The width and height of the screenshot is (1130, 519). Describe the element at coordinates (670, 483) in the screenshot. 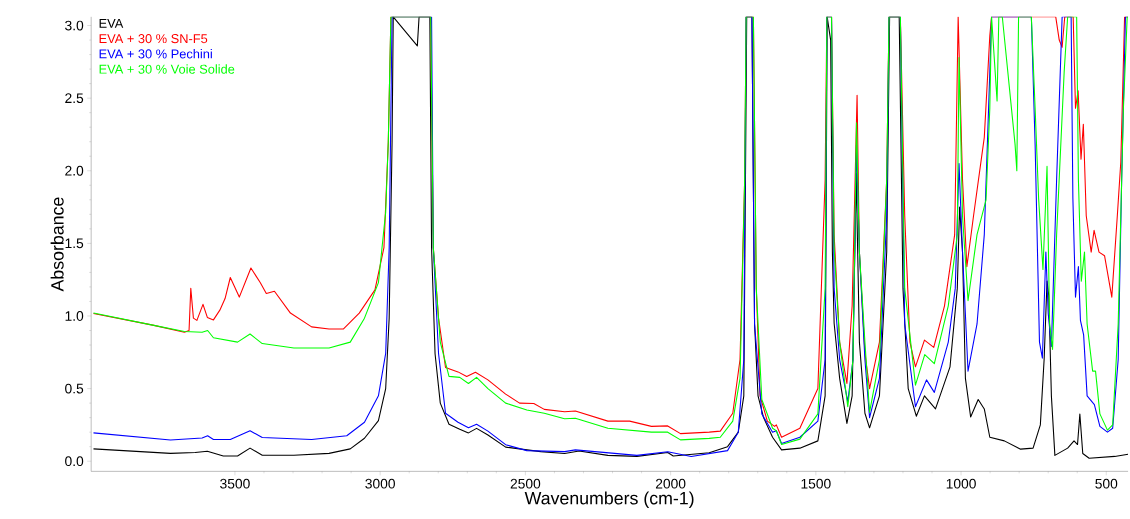

I see `x-tick-label: 2000` at that location.